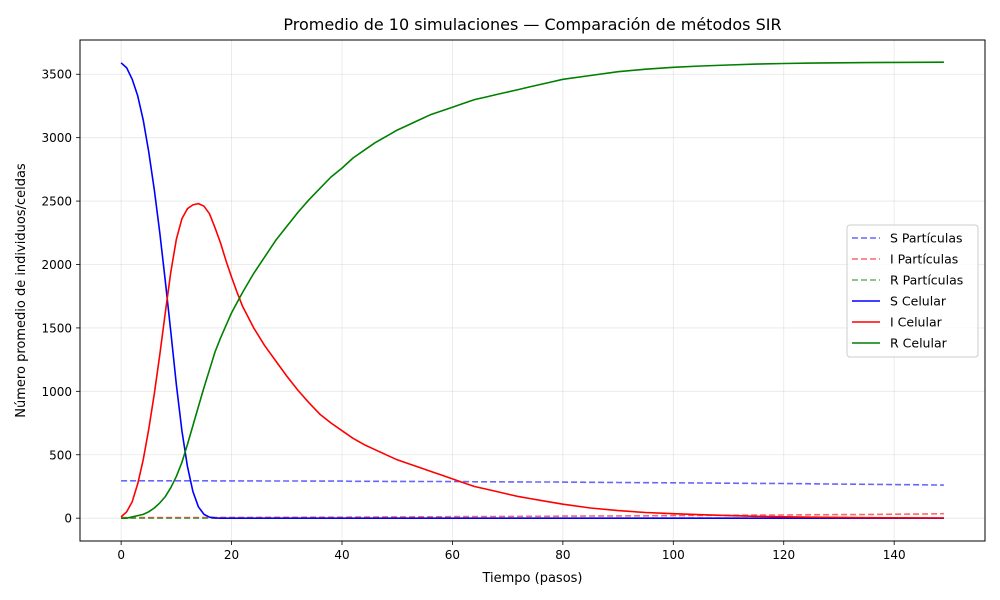 The height and width of the screenshot is (600, 1000). I want to click on legend-label: R Partículas, so click(926, 280).